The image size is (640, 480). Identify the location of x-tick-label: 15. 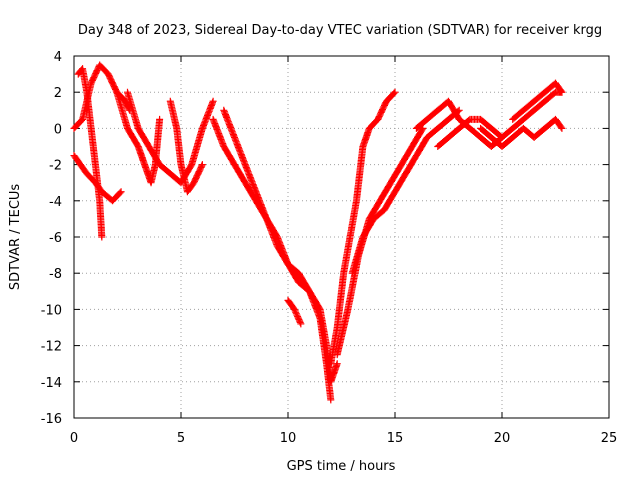
(395, 438).